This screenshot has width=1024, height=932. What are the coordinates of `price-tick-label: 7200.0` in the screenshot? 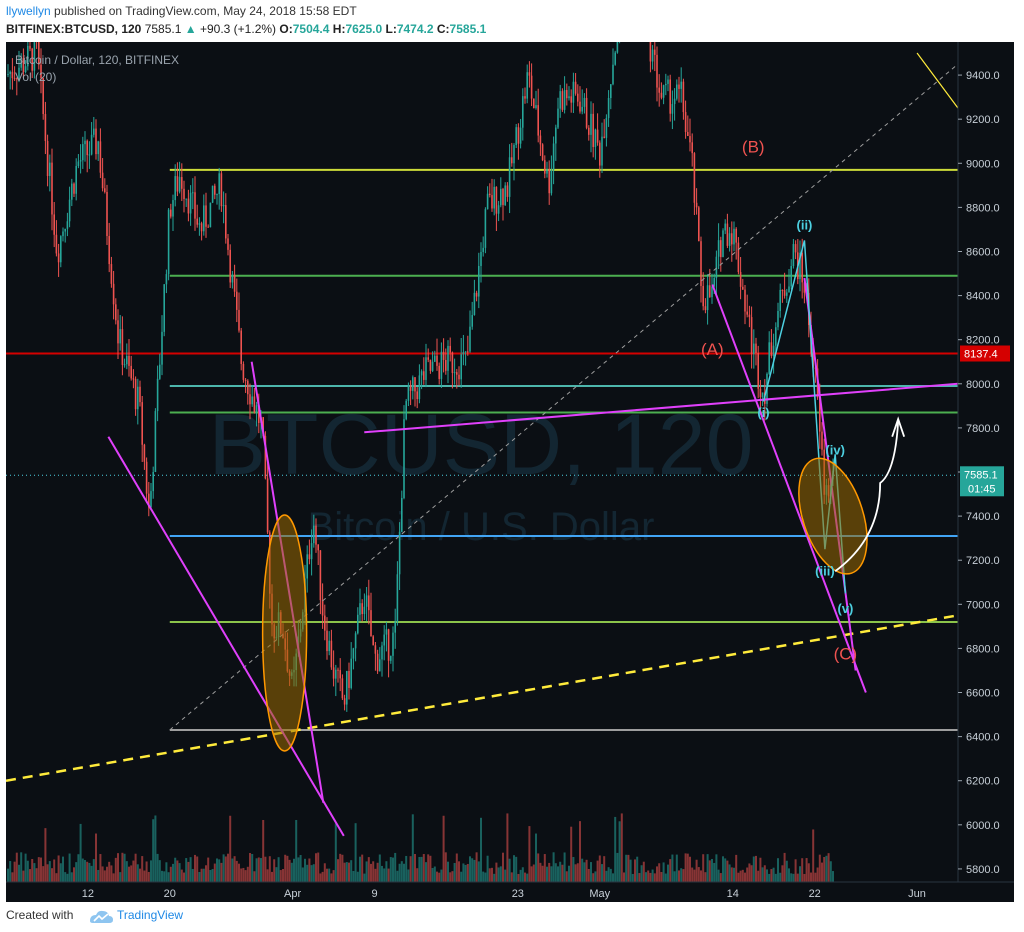 It's located at (983, 561).